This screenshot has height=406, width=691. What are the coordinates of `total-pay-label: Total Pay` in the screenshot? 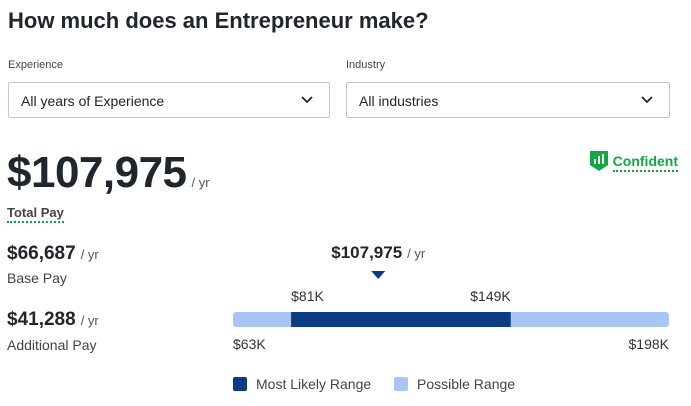 It's located at (35, 214).